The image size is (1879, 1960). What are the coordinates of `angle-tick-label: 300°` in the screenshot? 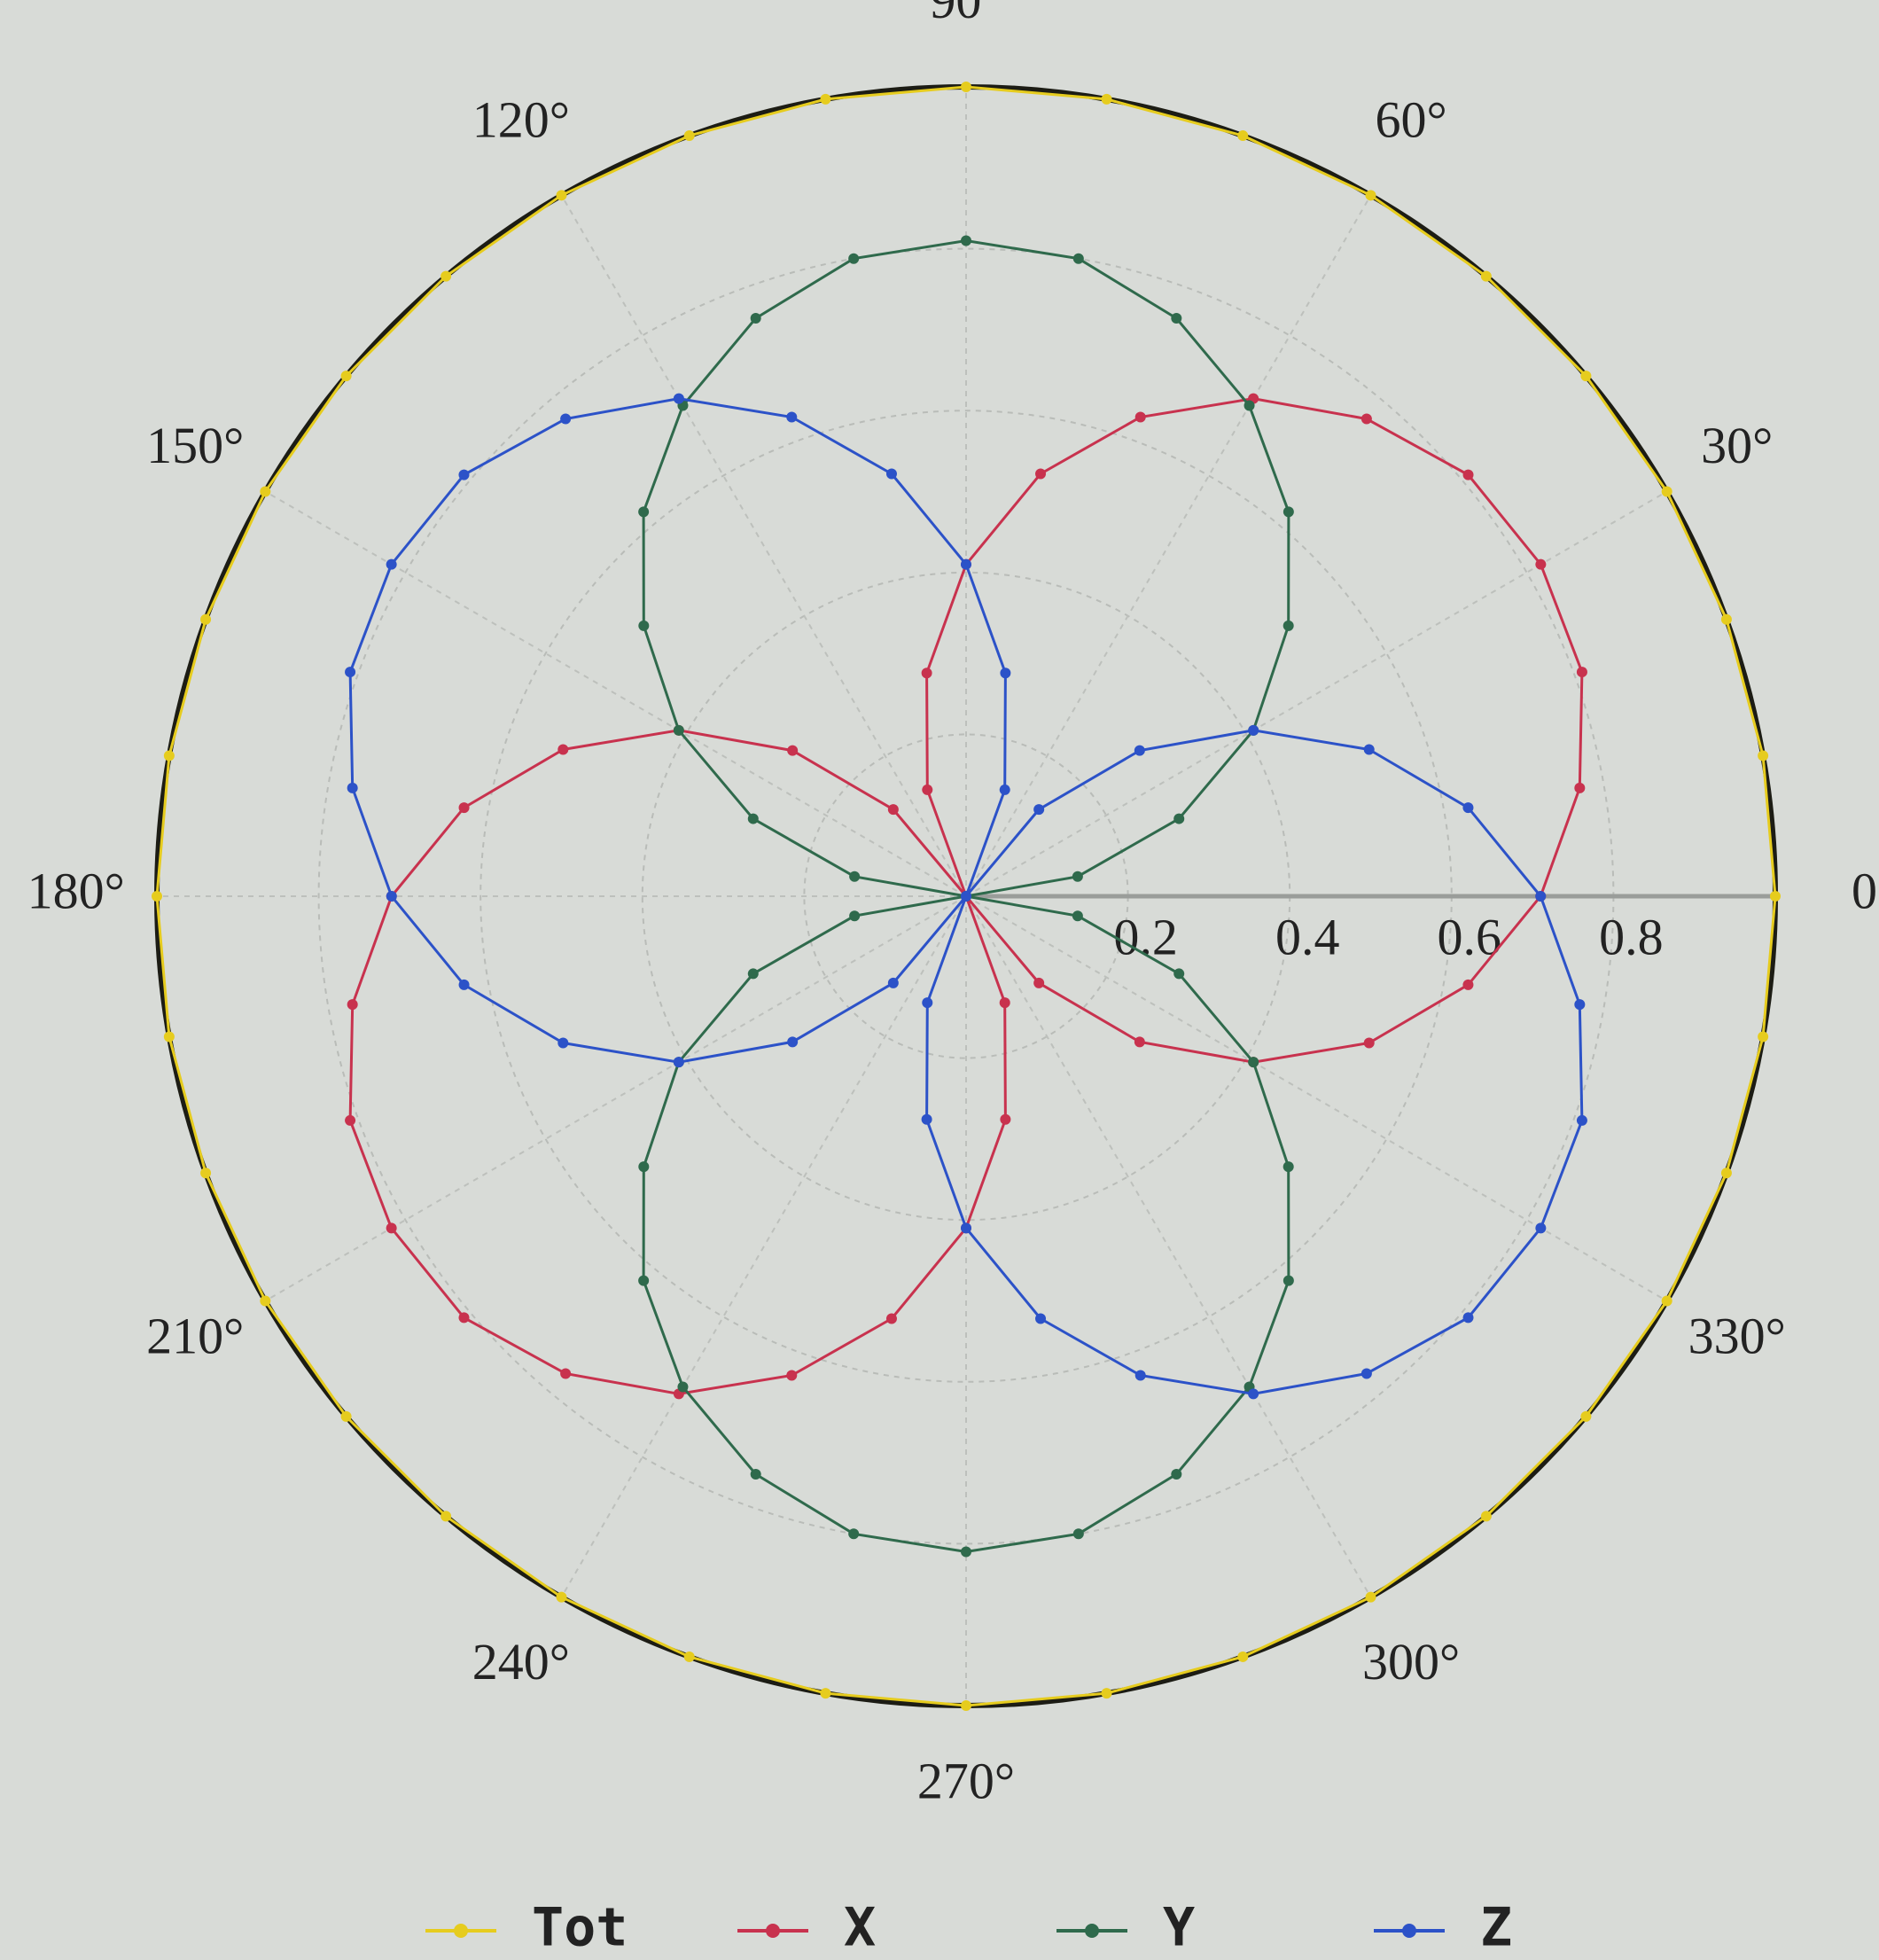 It's located at (1411, 1662).